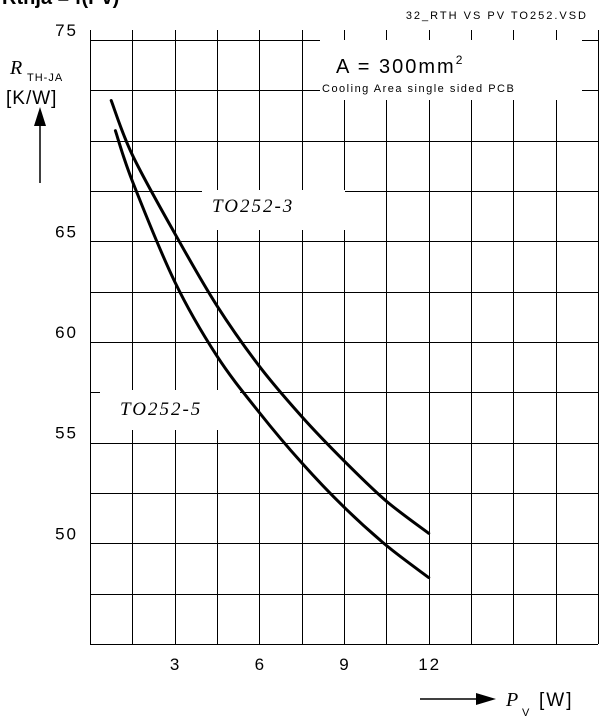 The height and width of the screenshot is (726, 599). Describe the element at coordinates (175, 664) in the screenshot. I see `x-tick-label: 3` at that location.